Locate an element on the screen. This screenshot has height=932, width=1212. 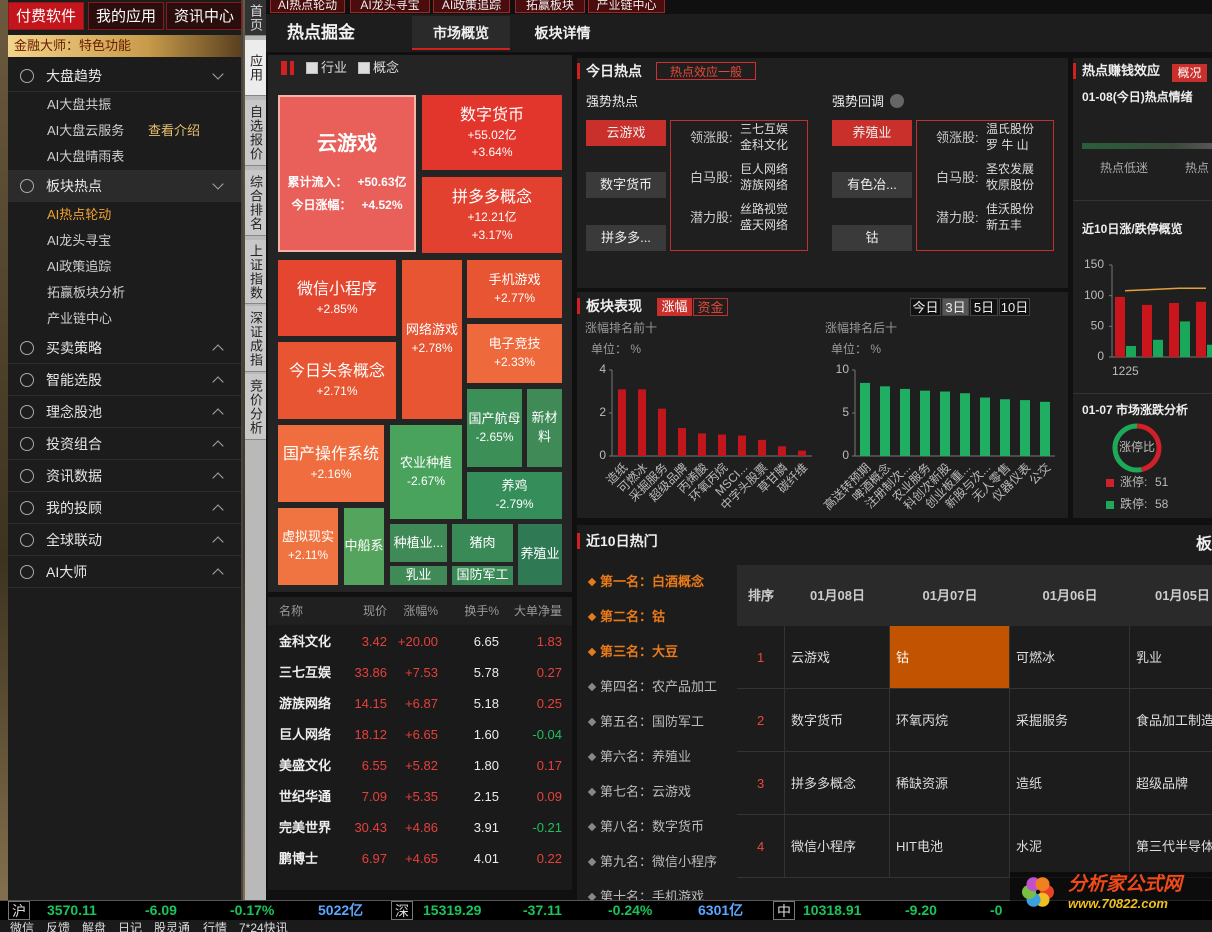
recent-cell: 可燃冰 is located at coordinates (1070, 657).